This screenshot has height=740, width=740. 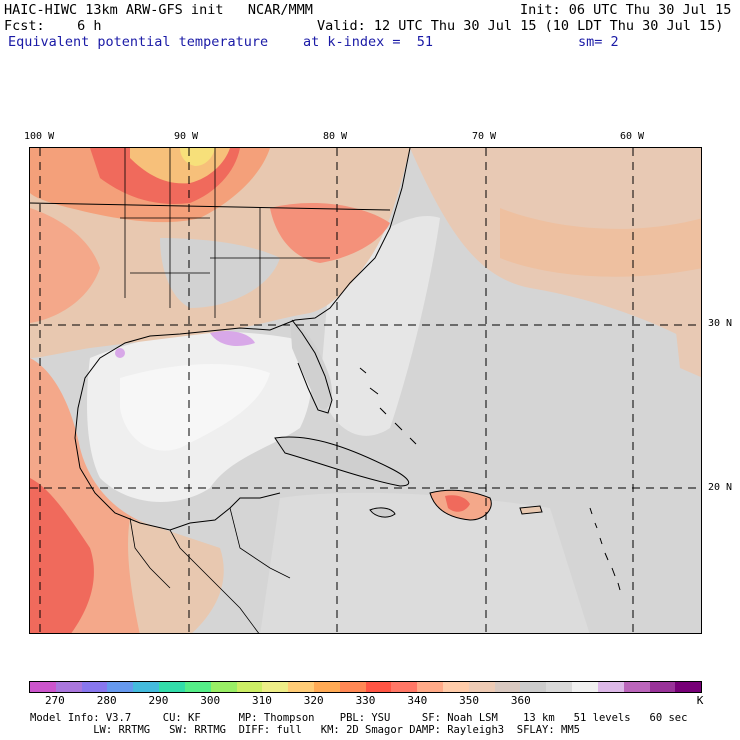 What do you see at coordinates (138, 42) in the screenshot?
I see `field-name: Equivalent potential temperature` at bounding box center [138, 42].